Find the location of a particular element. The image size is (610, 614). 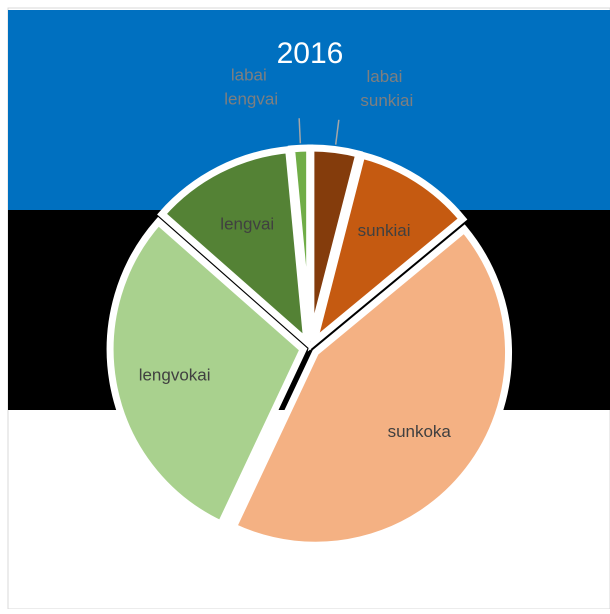

data-label: labai sunkiai is located at coordinates (386, 88).